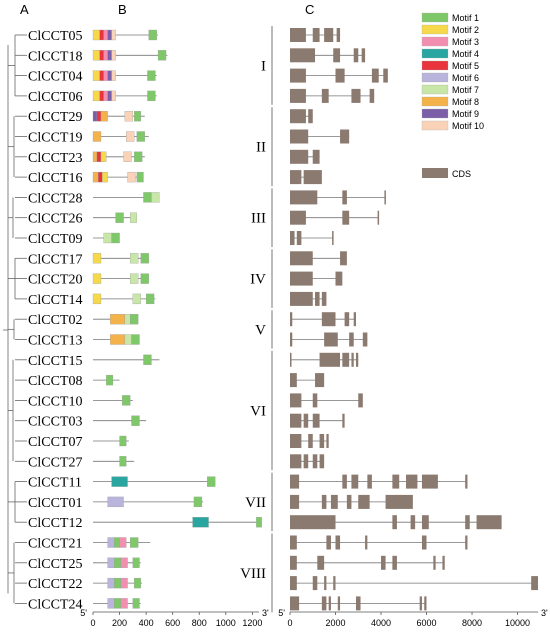  Describe the element at coordinates (258, 219) in the screenshot. I see `group-label-III: III` at that location.